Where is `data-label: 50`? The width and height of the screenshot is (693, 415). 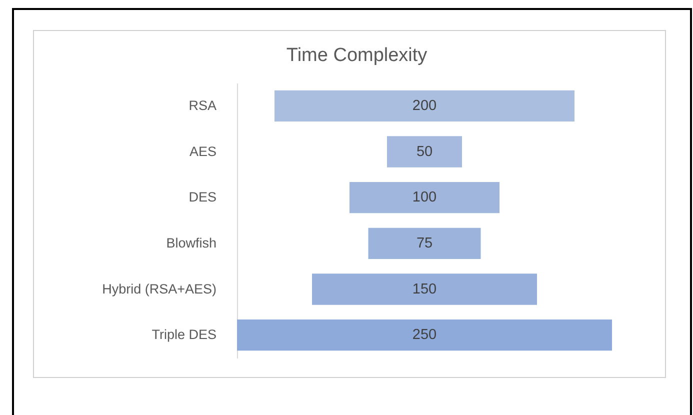 data-label: 50 is located at coordinates (424, 152).